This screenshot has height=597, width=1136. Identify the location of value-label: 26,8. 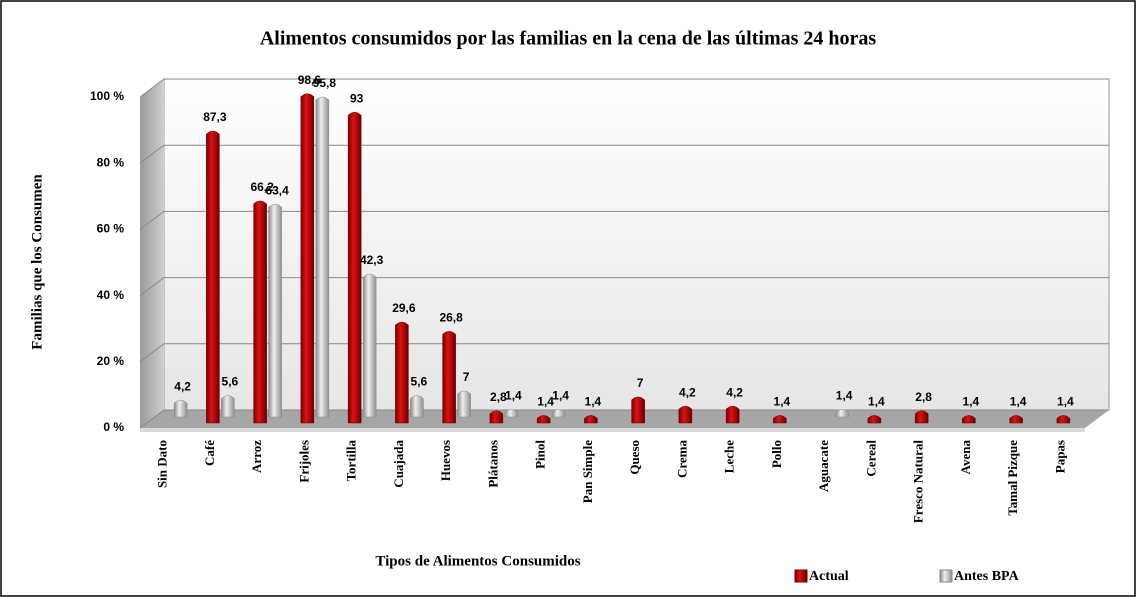
(451, 317).